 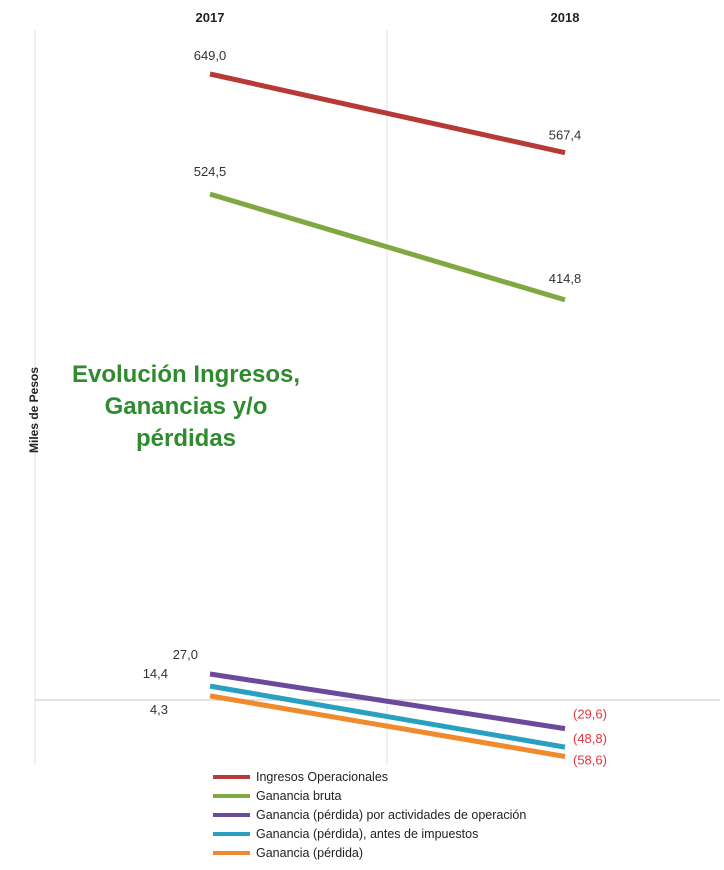 I want to click on data-label-s5-2018: (58,6), so click(x=590, y=760).